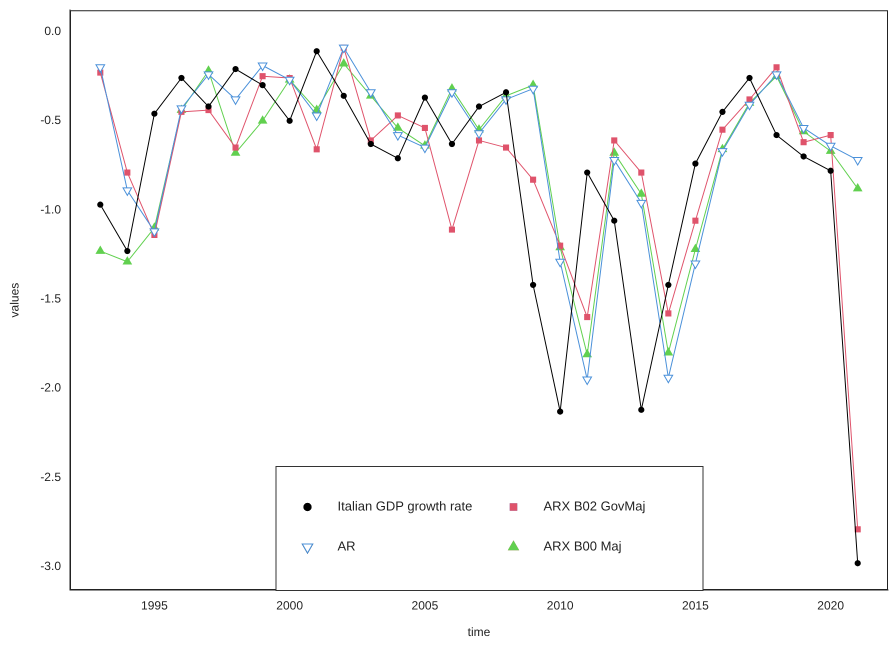  I want to click on x-tick-label: 2010, so click(560, 605).